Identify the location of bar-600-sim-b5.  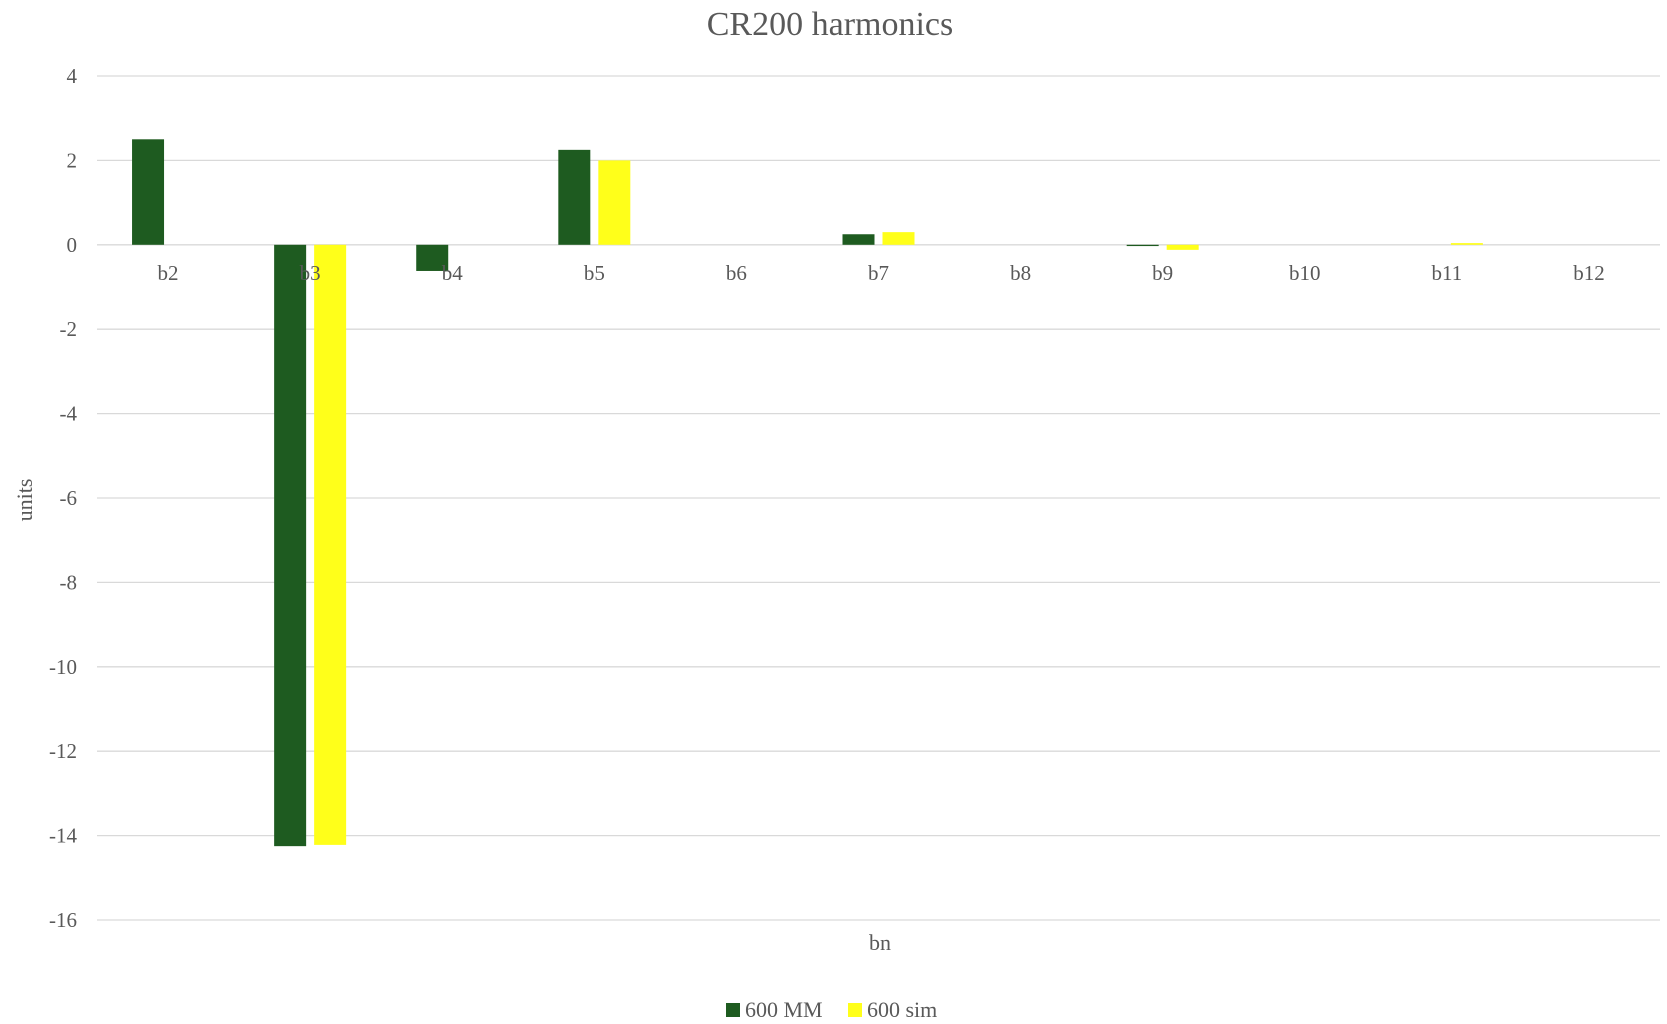
(614, 202).